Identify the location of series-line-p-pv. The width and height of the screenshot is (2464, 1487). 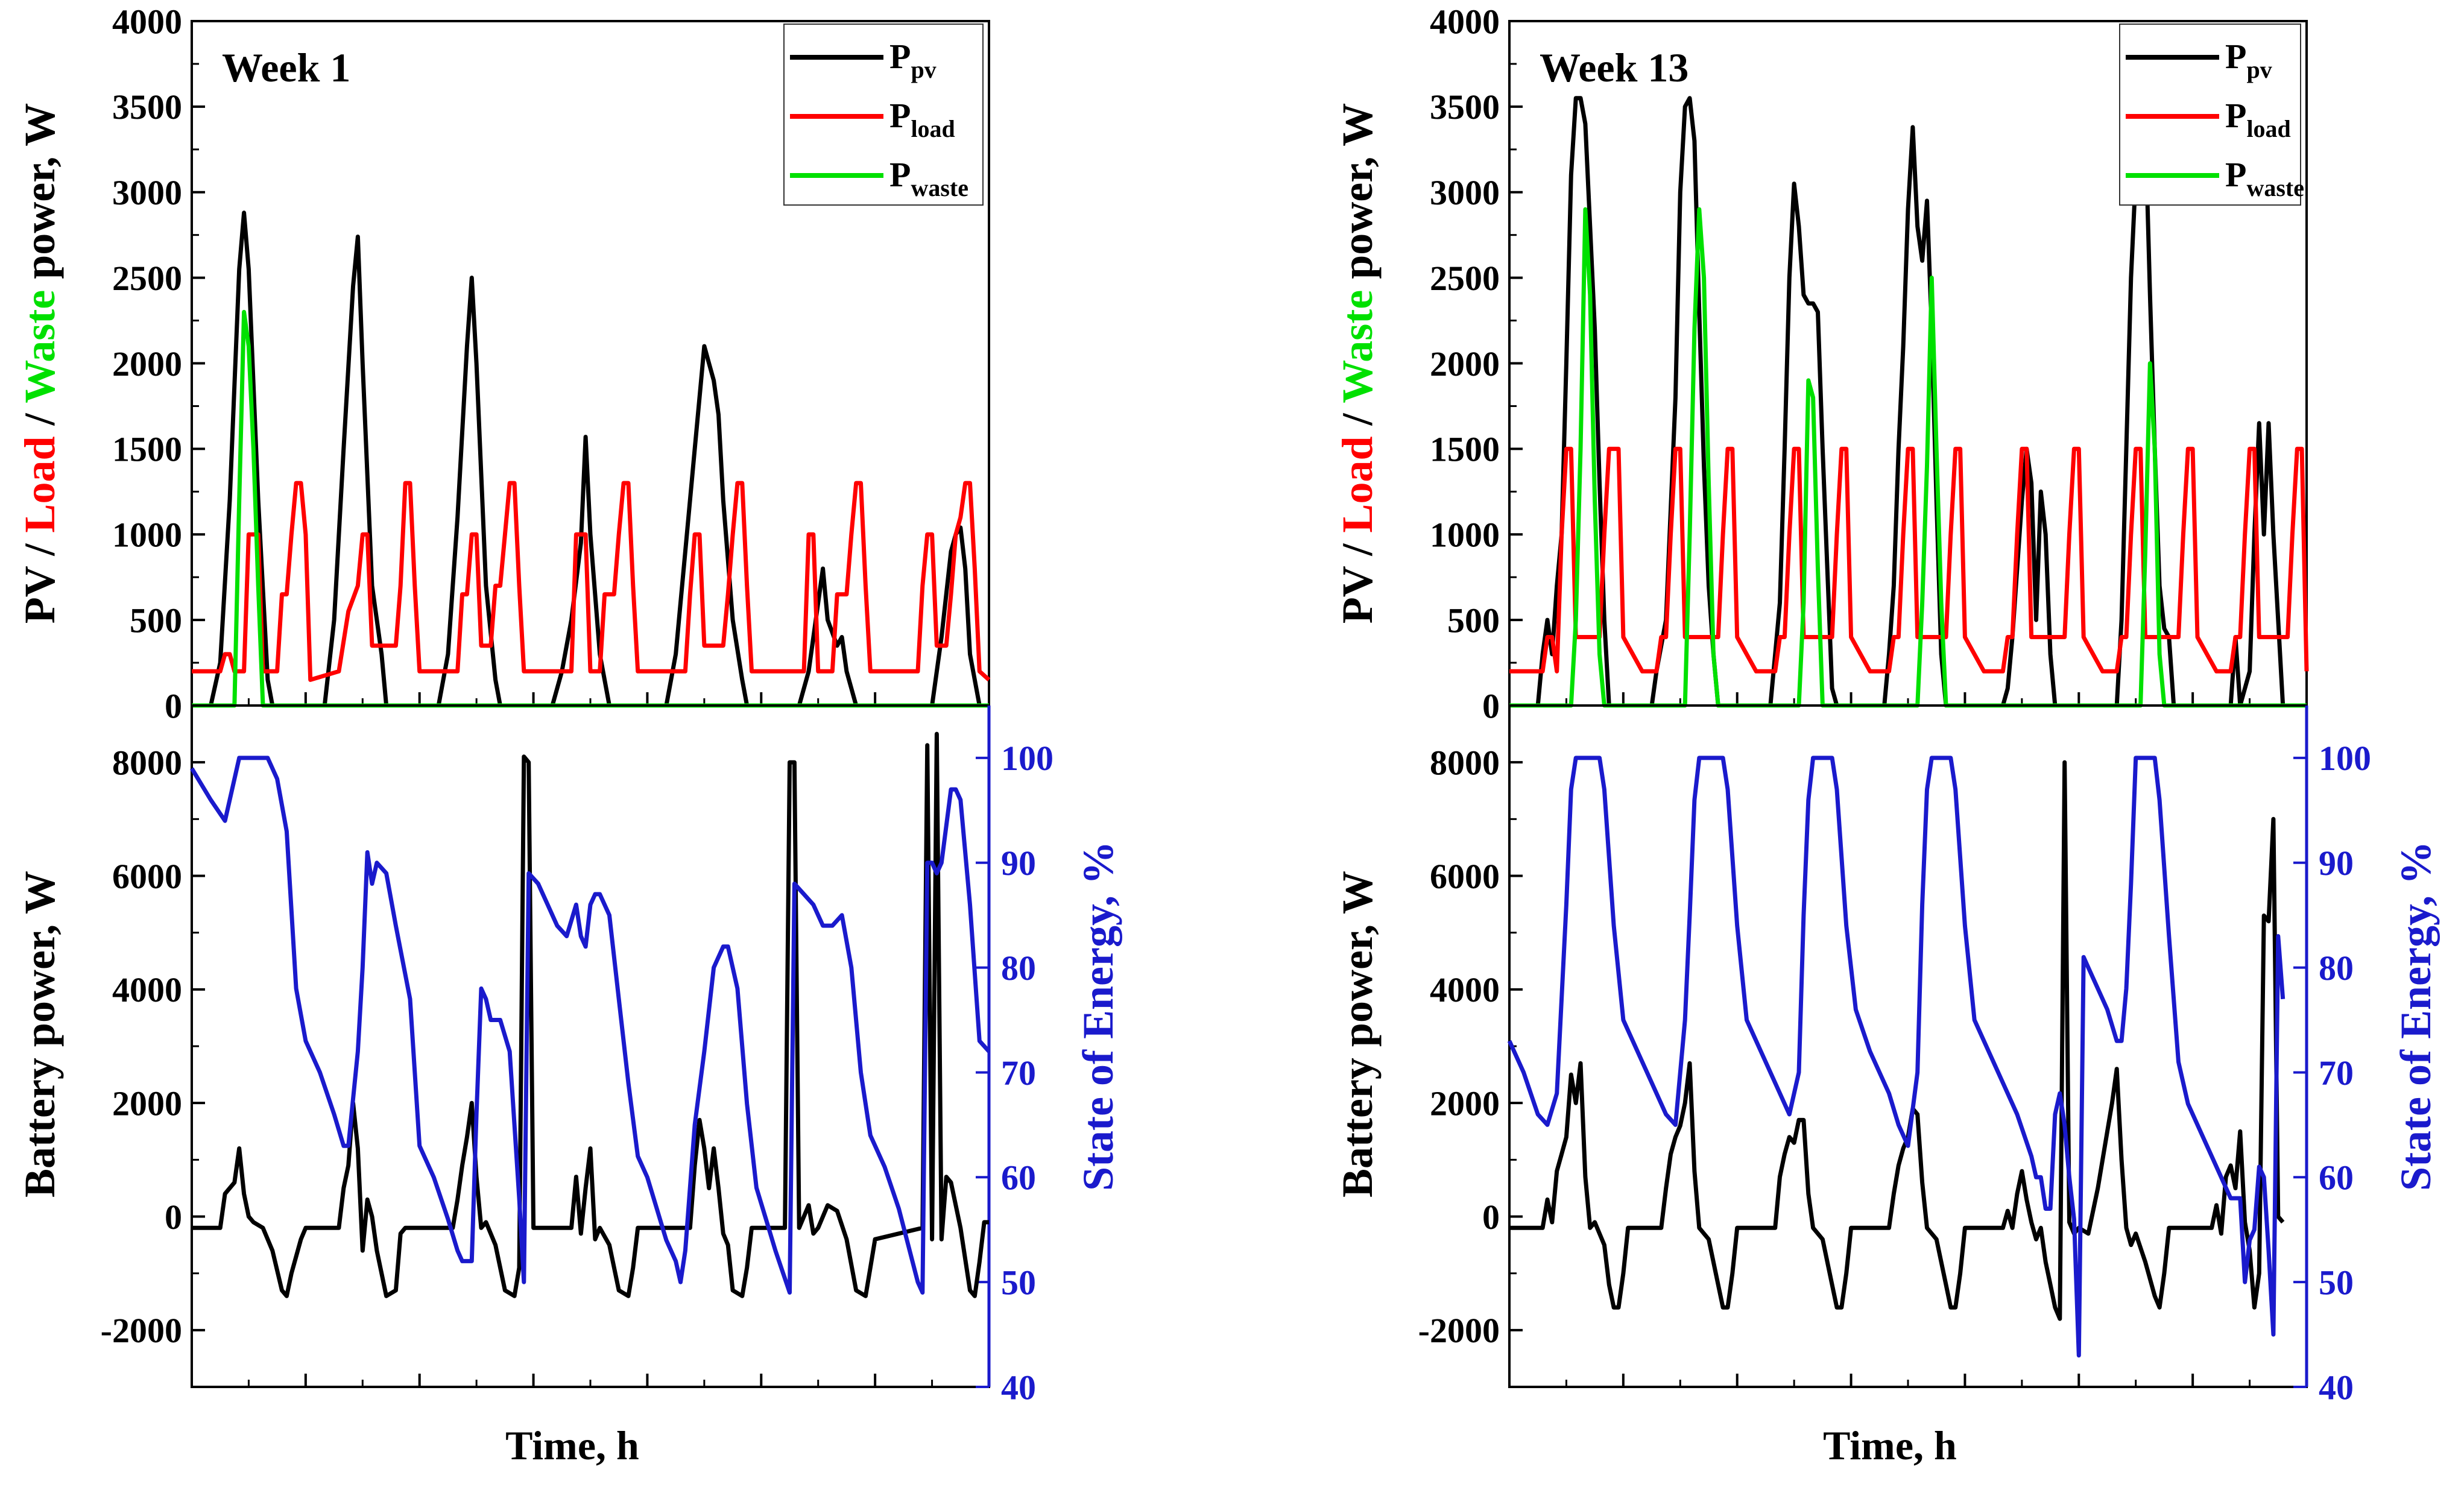
(590, 459).